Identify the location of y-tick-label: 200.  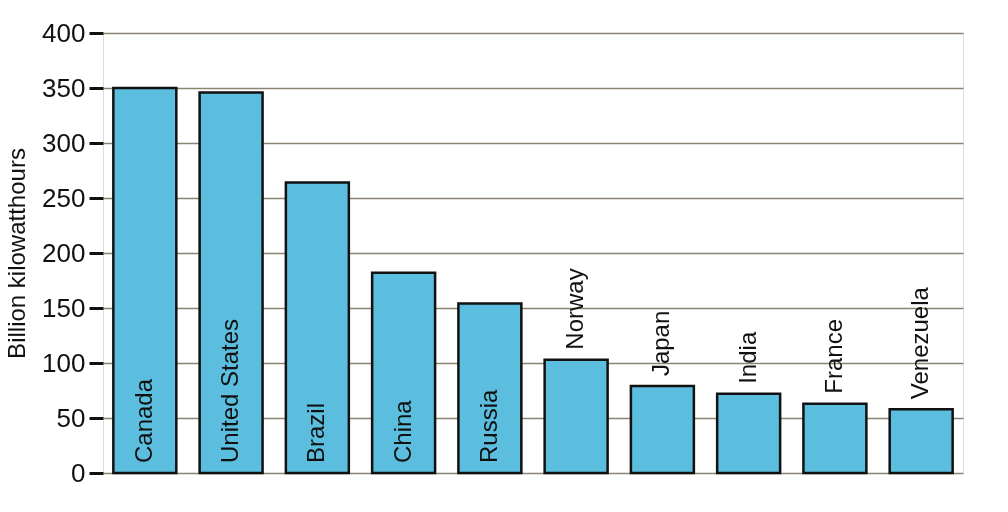
(64, 252).